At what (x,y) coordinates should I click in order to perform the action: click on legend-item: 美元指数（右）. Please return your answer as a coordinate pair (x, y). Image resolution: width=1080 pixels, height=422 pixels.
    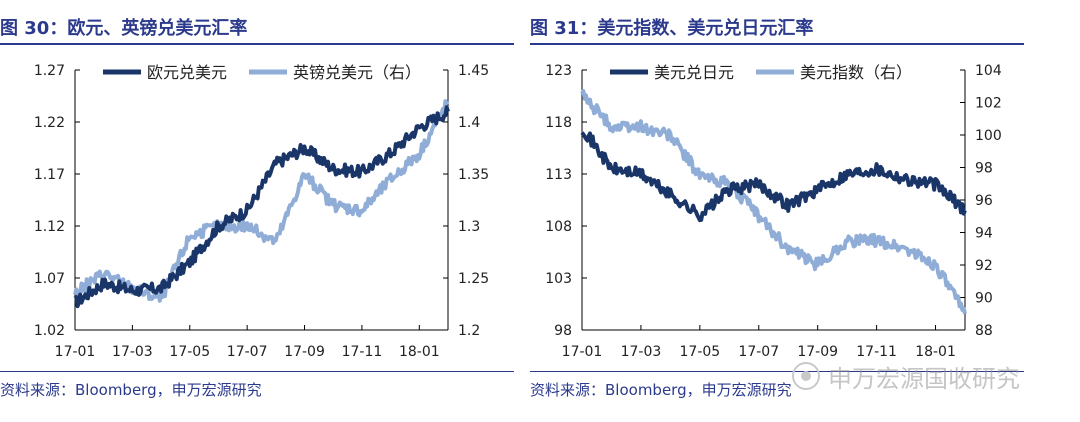
    Looking at the image, I should click on (834, 72).